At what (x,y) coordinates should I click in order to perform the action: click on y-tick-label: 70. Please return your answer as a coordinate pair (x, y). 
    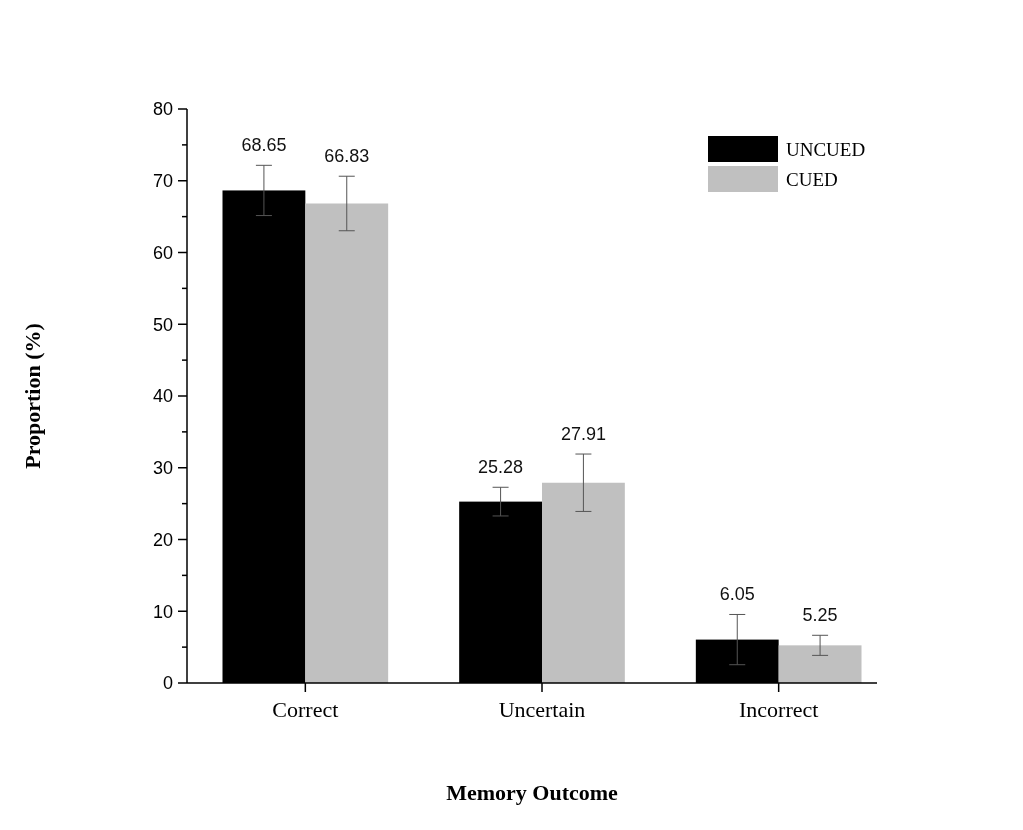
    Looking at the image, I should click on (162, 181).